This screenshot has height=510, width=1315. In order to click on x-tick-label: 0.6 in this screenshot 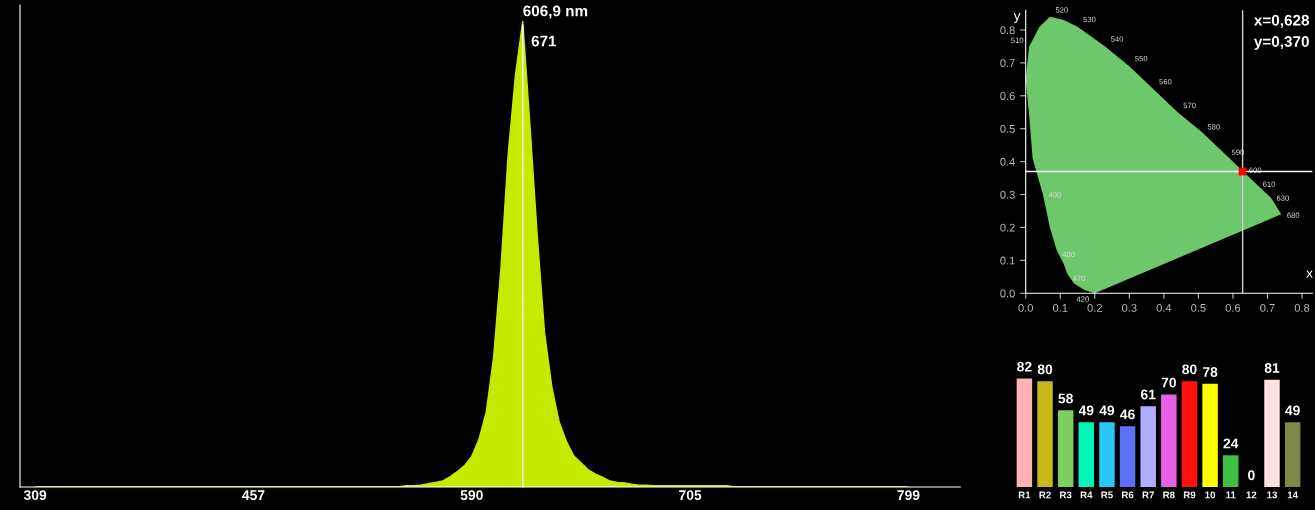, I will do `click(1233, 307)`.